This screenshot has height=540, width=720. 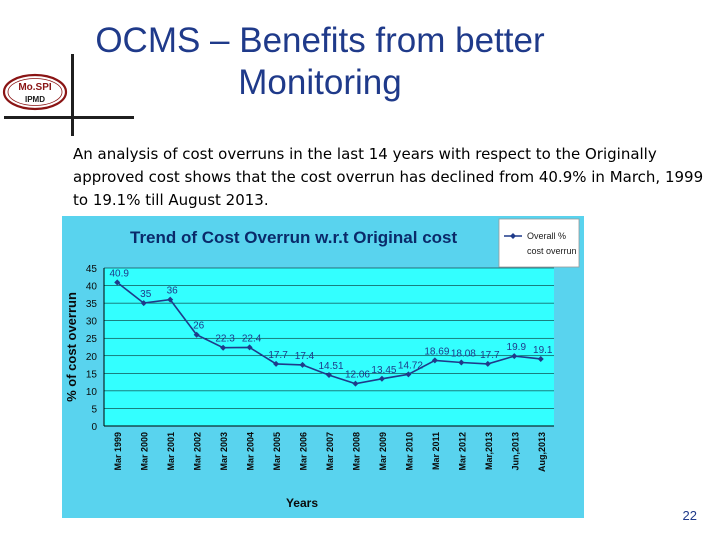 I want to click on y-tick-label: 10, so click(x=92, y=392).